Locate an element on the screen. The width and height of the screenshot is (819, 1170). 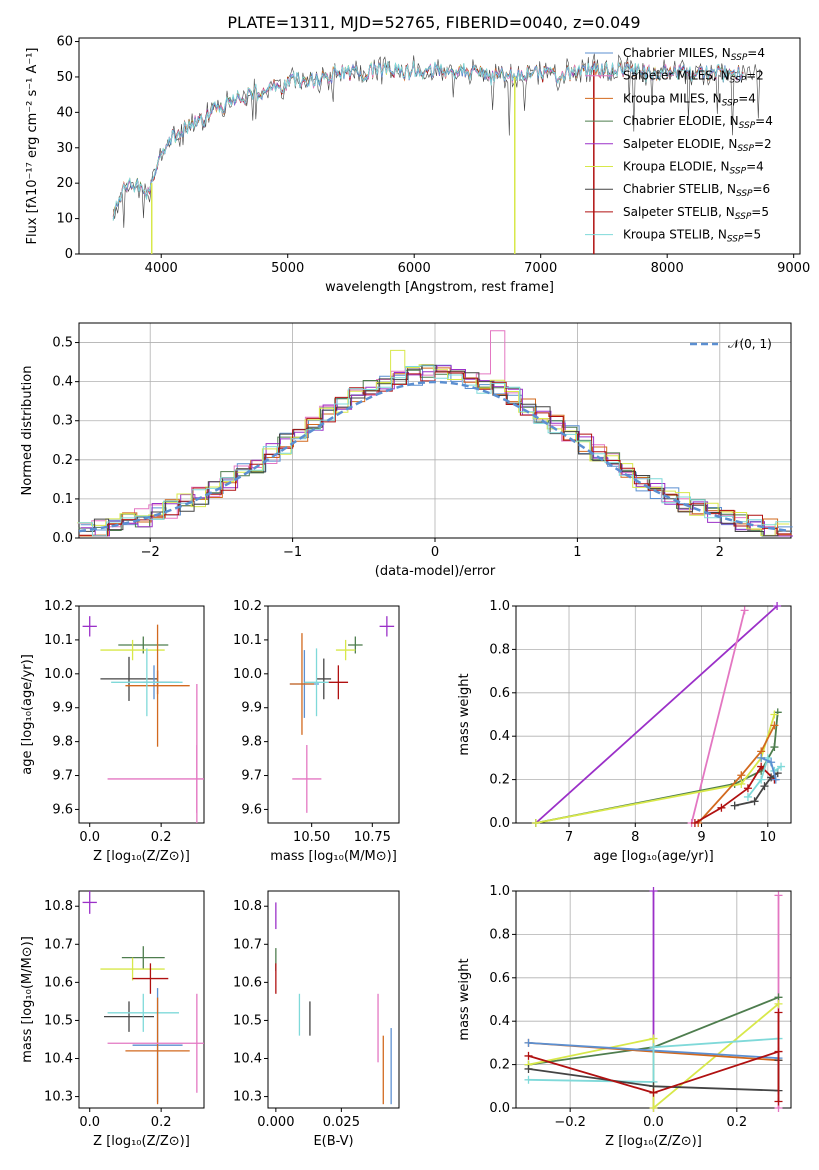
y-tick-label: 1.0 is located at coordinates (499, 606).